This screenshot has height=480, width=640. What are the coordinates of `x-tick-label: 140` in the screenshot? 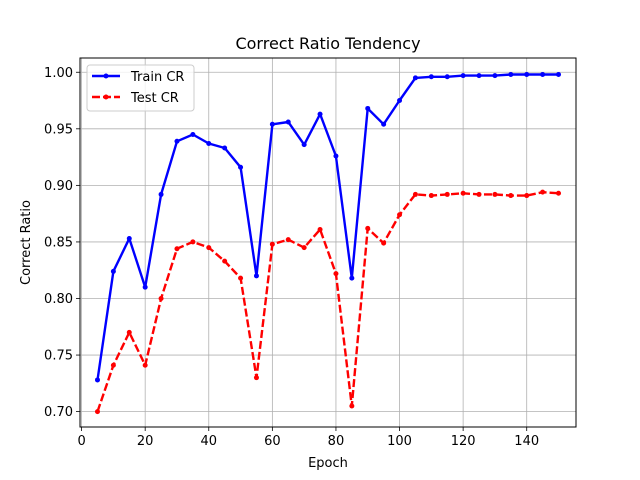 It's located at (526, 441).